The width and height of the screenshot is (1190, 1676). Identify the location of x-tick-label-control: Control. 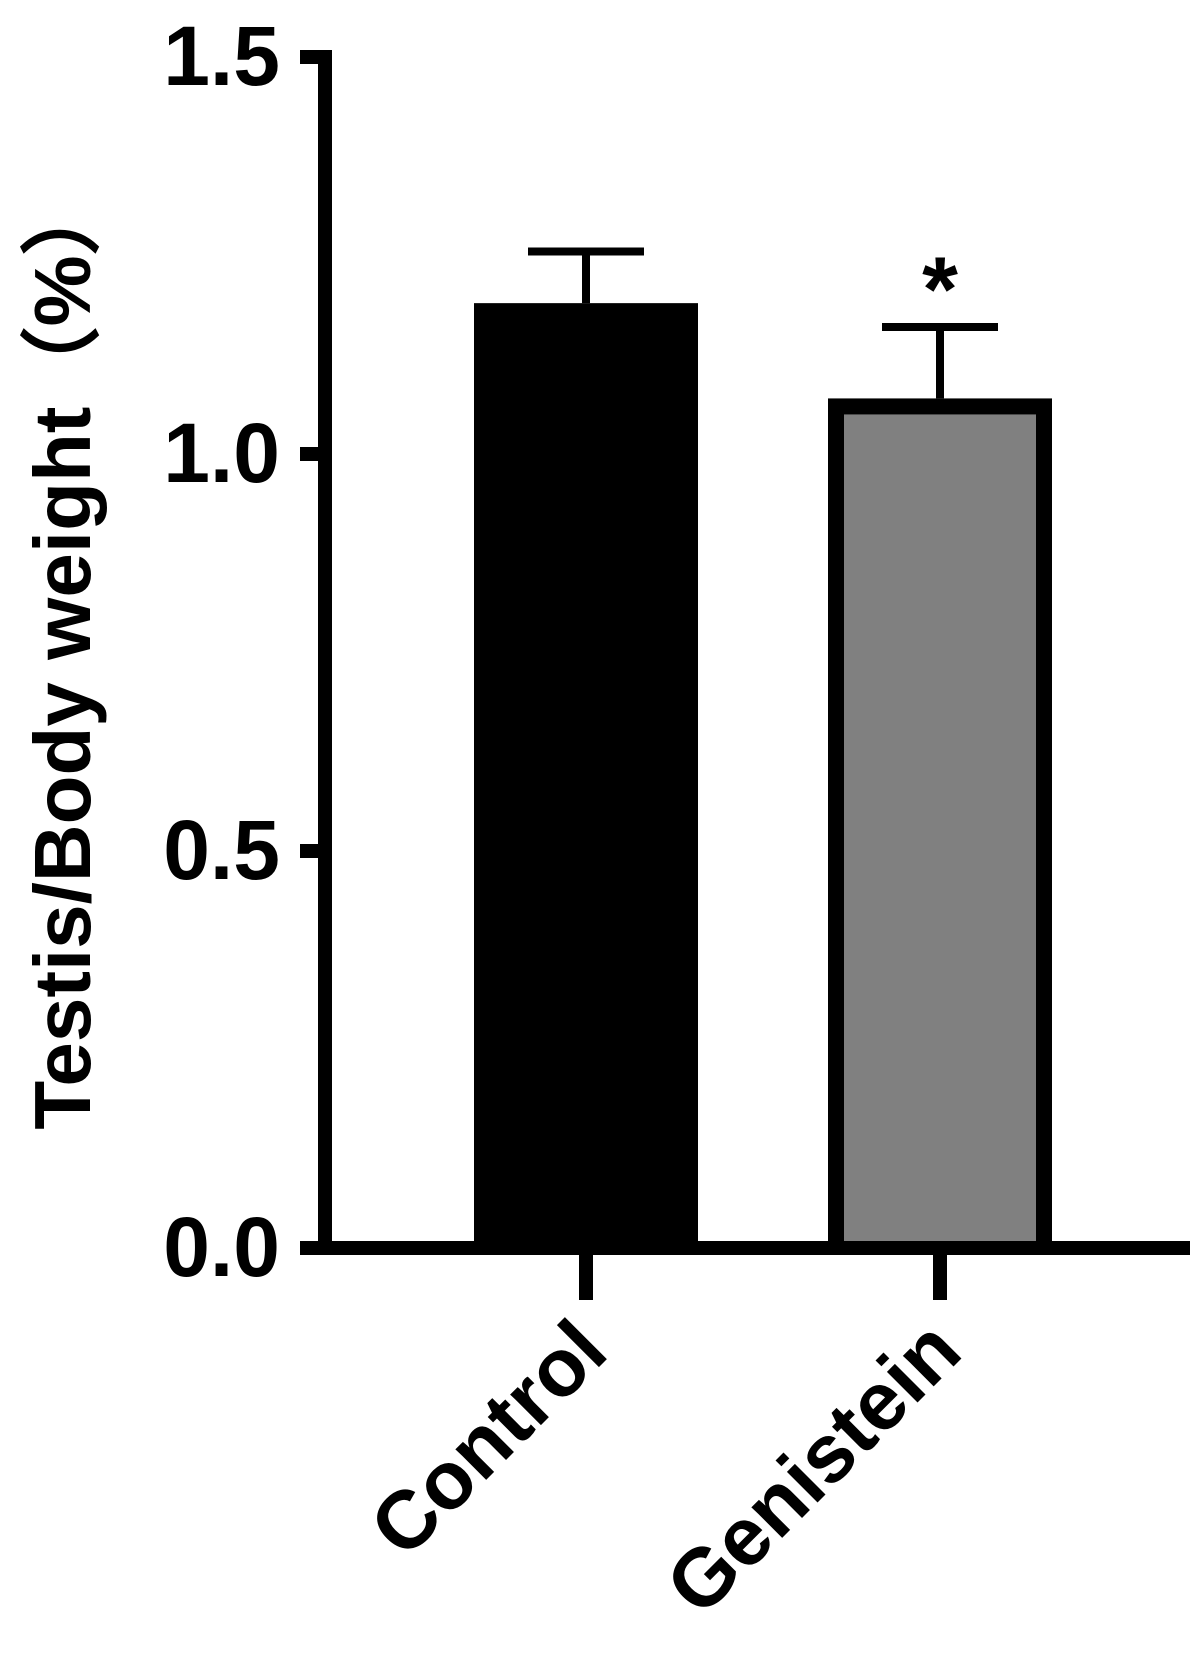
(488, 1438).